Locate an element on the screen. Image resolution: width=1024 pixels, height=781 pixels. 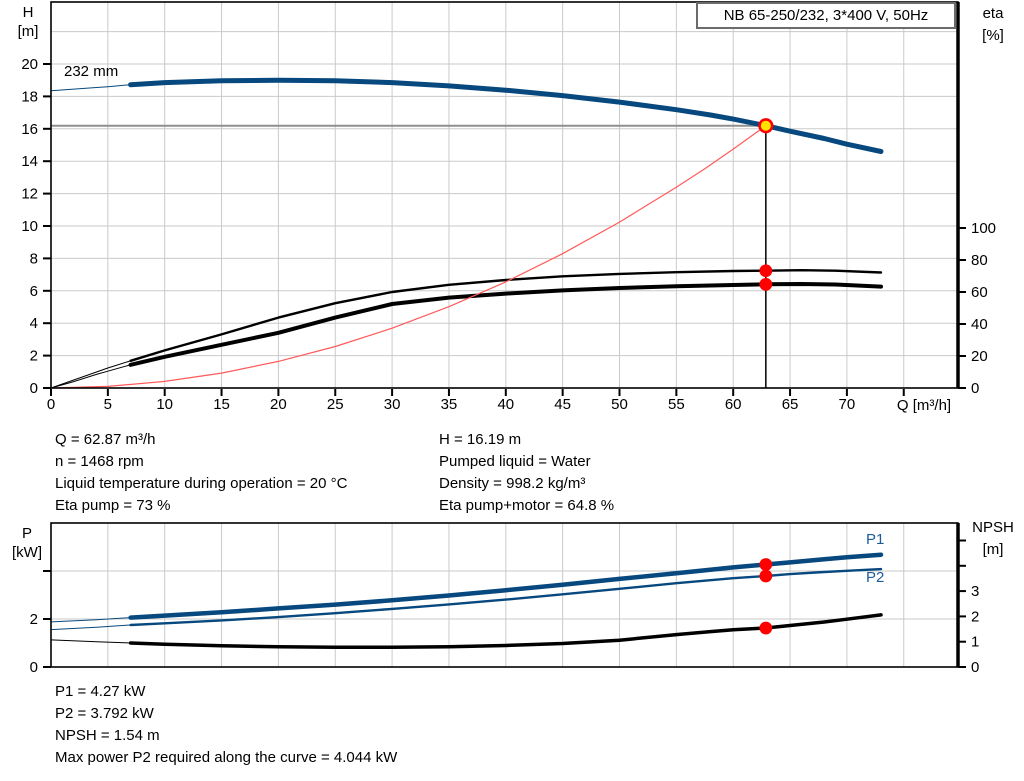
info-q: Q = 62.87 m³/h is located at coordinates (105, 439).